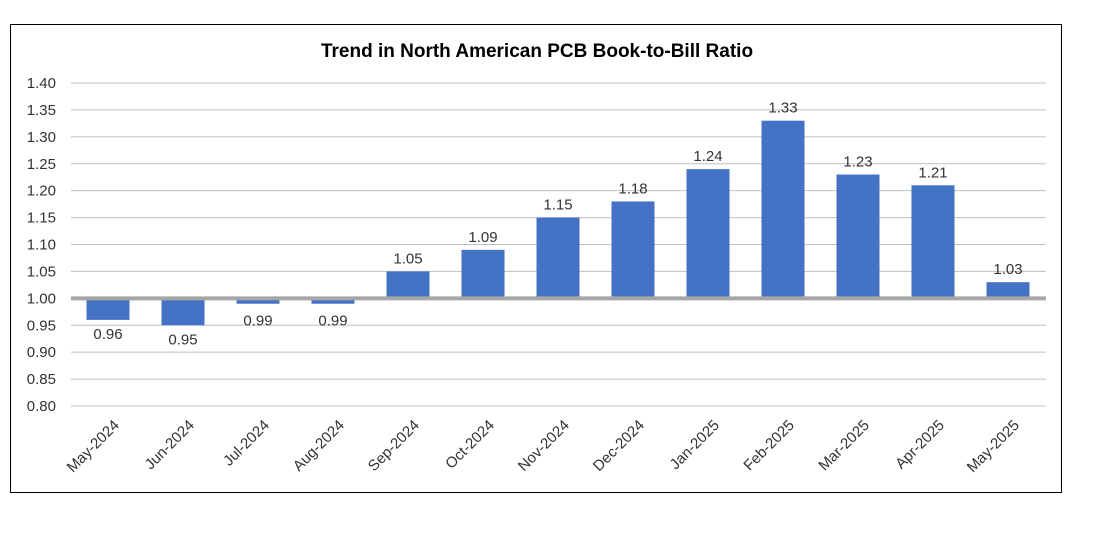 Image resolution: width=1116 pixels, height=548 pixels. I want to click on bar-jan-2025, so click(708, 234).